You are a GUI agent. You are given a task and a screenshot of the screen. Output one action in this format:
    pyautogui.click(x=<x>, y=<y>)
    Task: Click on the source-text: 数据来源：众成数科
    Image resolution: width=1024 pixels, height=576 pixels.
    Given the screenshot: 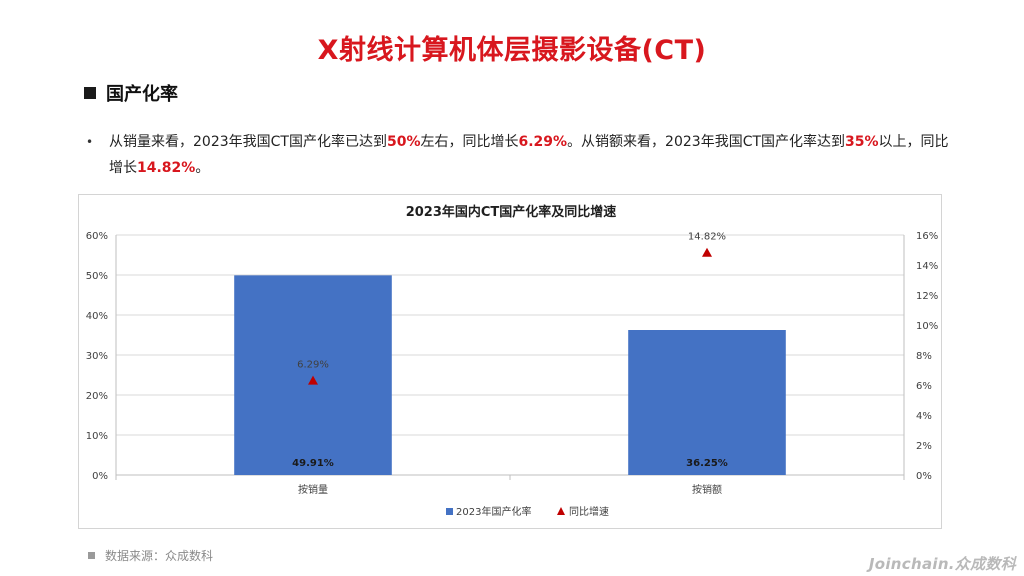 What is the action you would take?
    pyautogui.click(x=159, y=556)
    